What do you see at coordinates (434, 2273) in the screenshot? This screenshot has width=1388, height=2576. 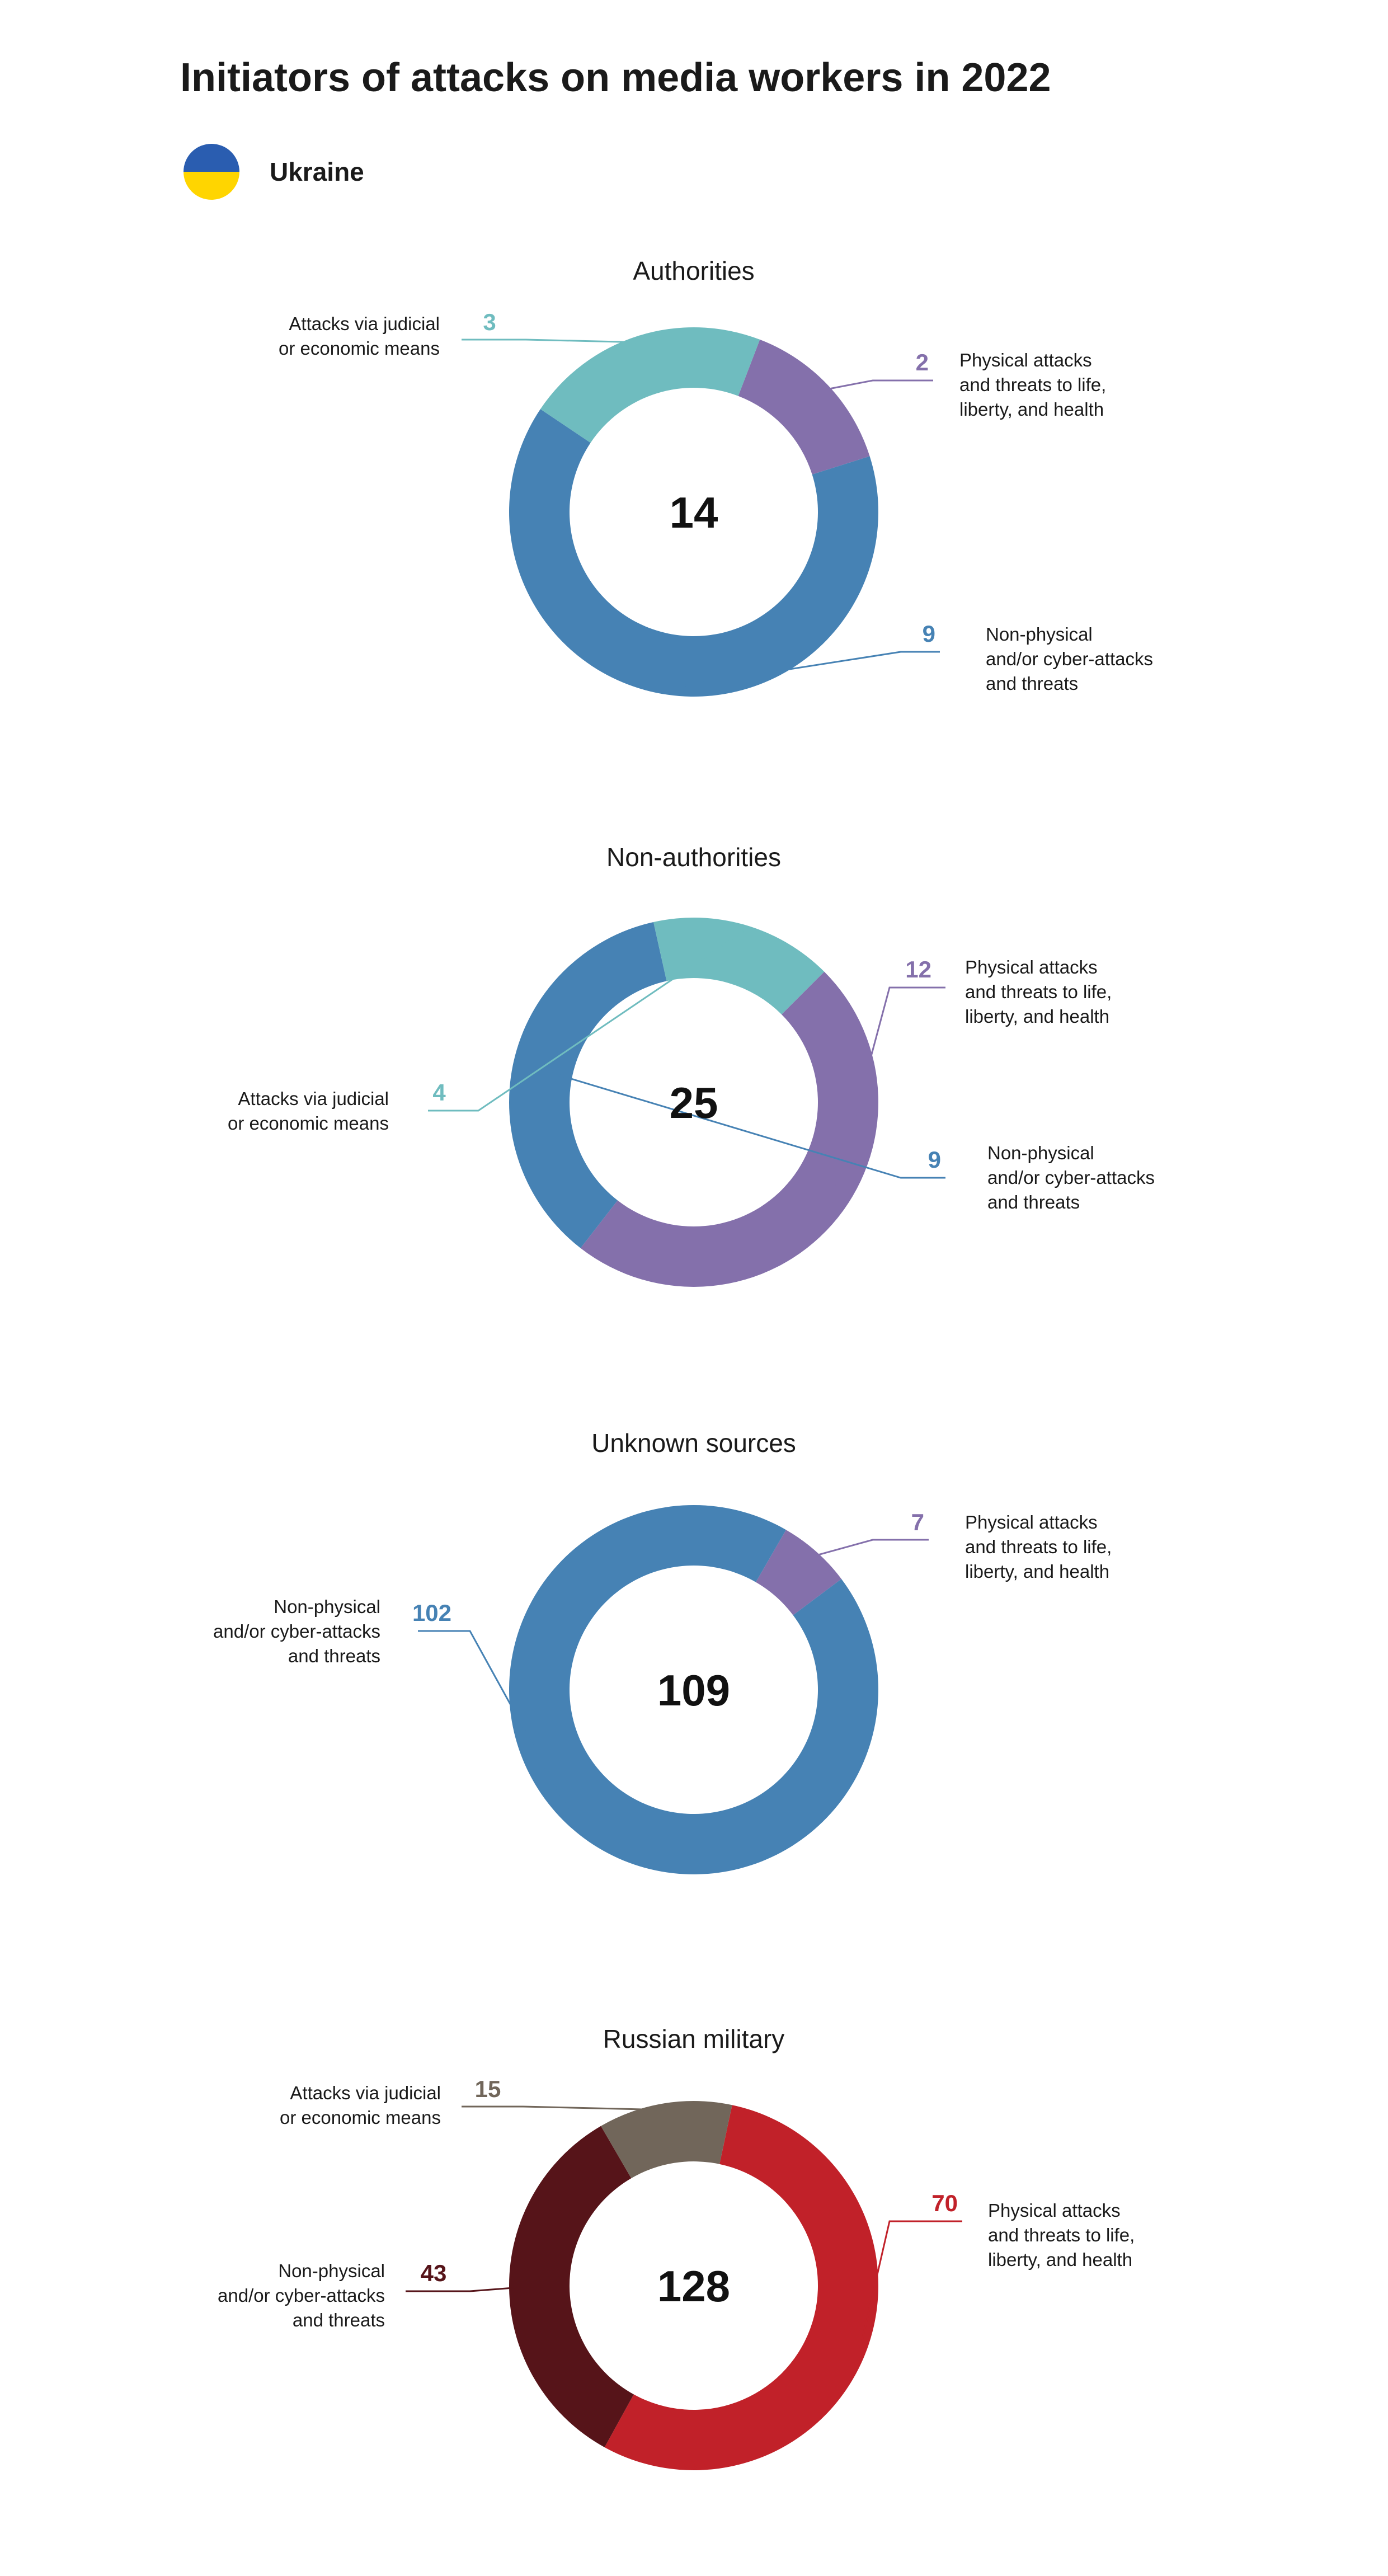 I see `slice-value-label: 43` at bounding box center [434, 2273].